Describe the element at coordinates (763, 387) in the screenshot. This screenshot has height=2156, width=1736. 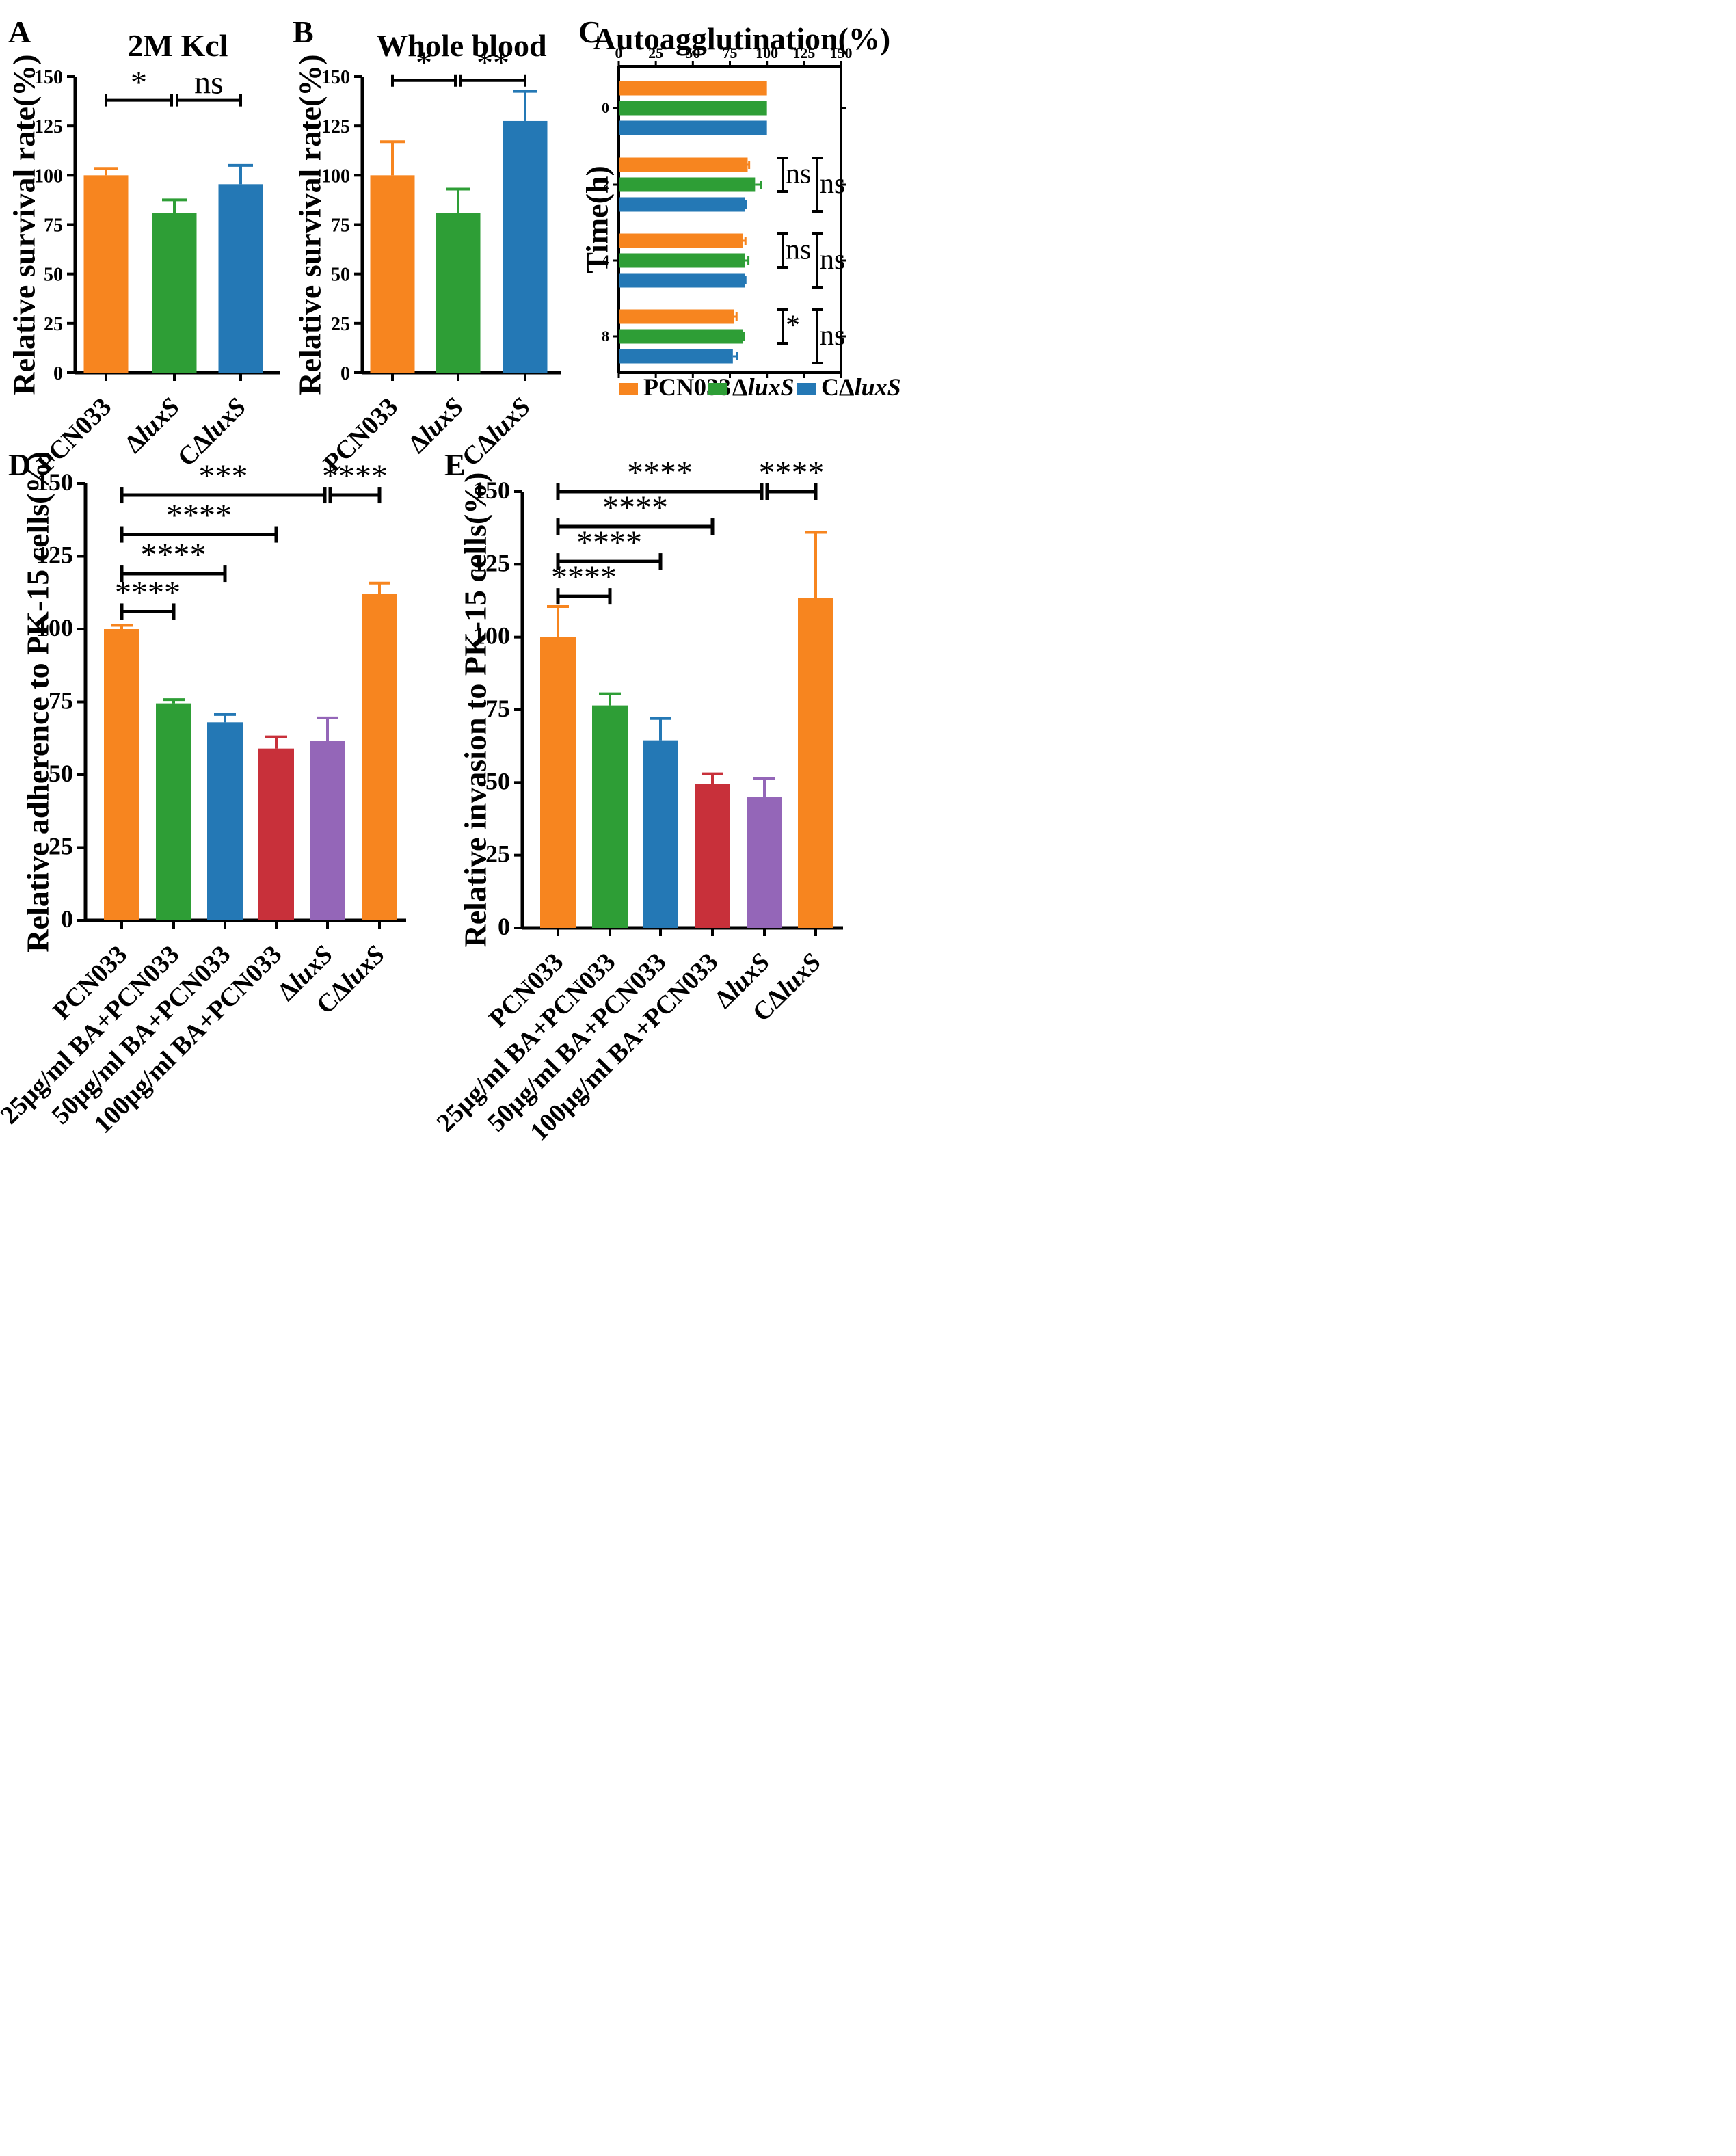
I see `legend-label: ΔluxS` at that location.